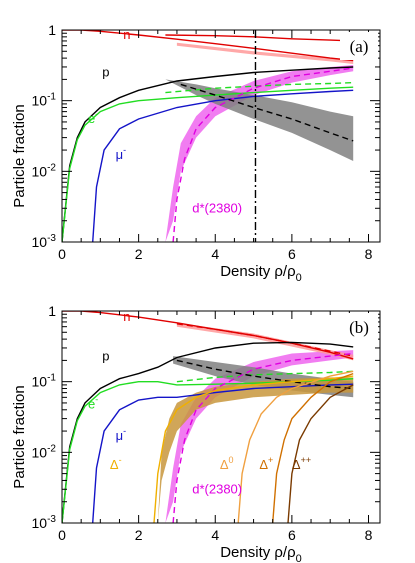  What do you see at coordinates (266, 463) in the screenshot?
I see `series-annotation: Δ+` at bounding box center [266, 463].